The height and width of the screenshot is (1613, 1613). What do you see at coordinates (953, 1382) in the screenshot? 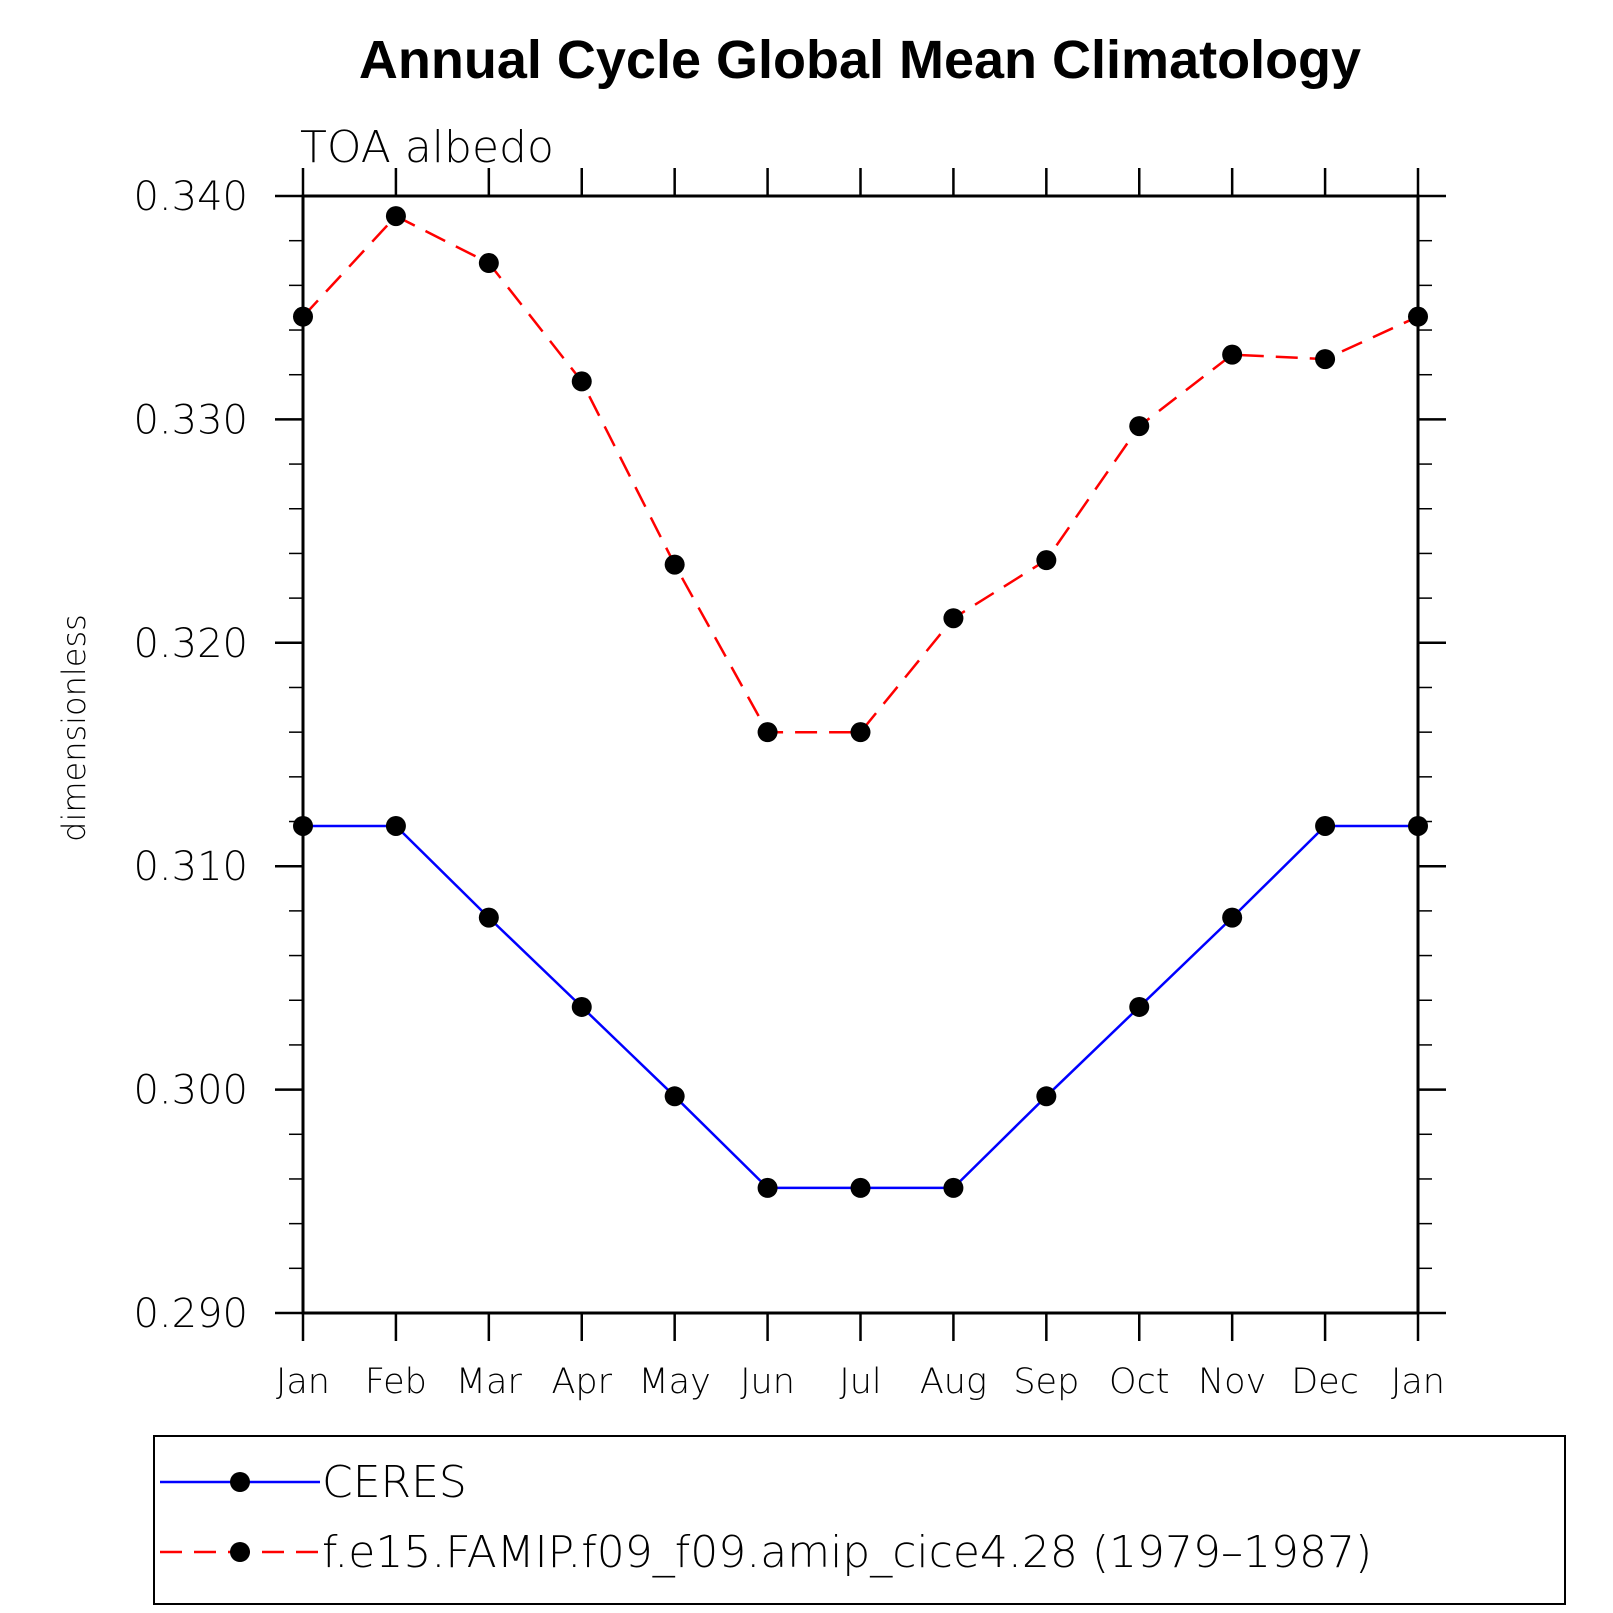
I see `x-tick-label: Aug` at bounding box center [953, 1382].